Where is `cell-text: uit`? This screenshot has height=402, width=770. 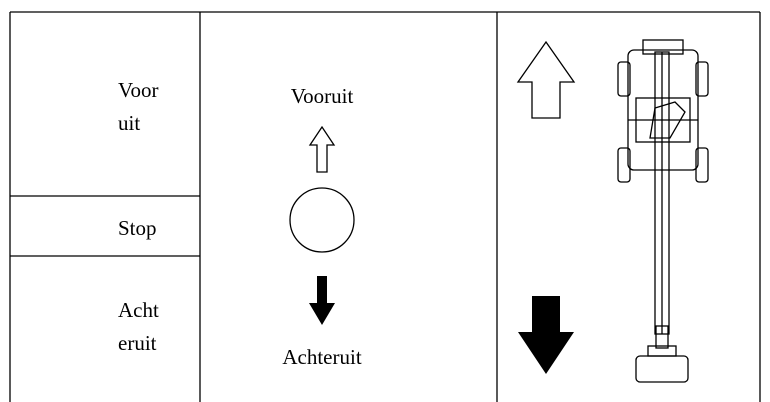 cell-text: uit is located at coordinates (129, 123).